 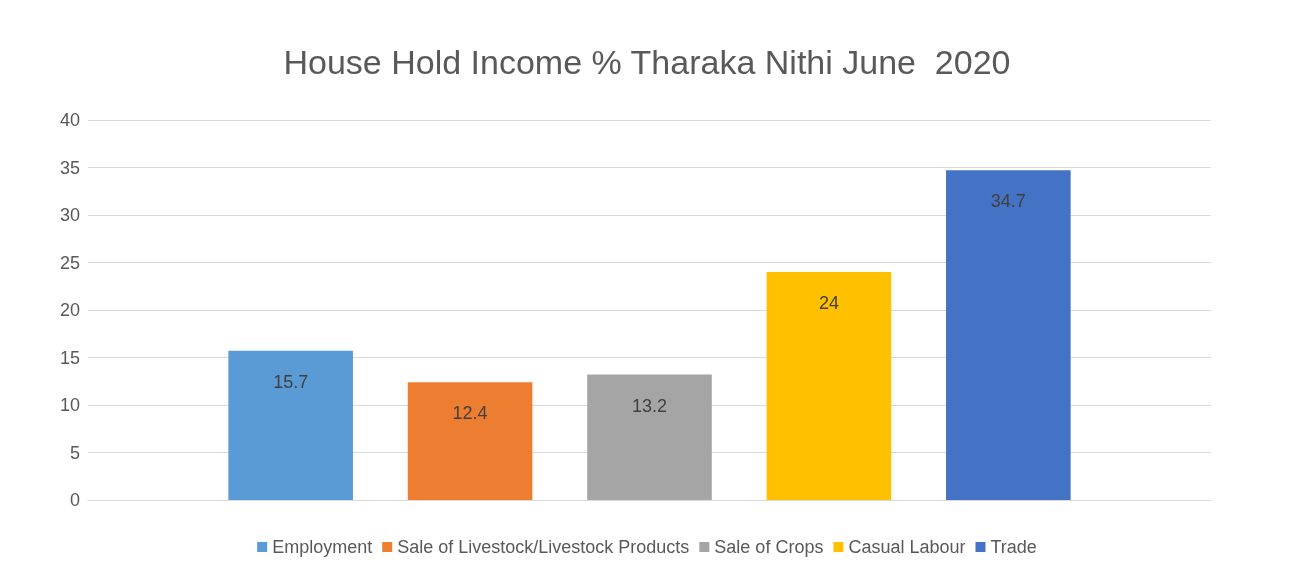 I want to click on data-label: 24, so click(x=828, y=303).